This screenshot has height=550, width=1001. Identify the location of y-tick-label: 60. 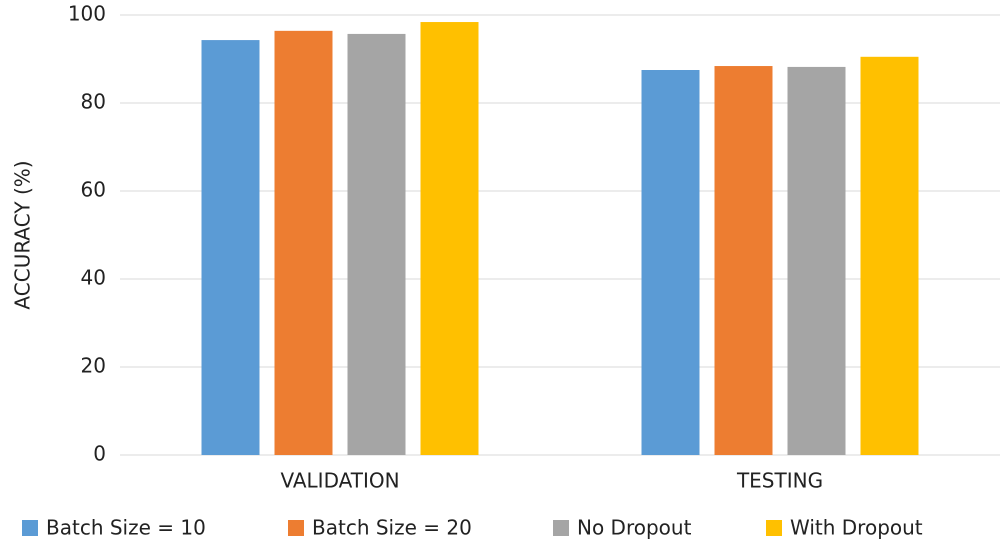
(93, 190).